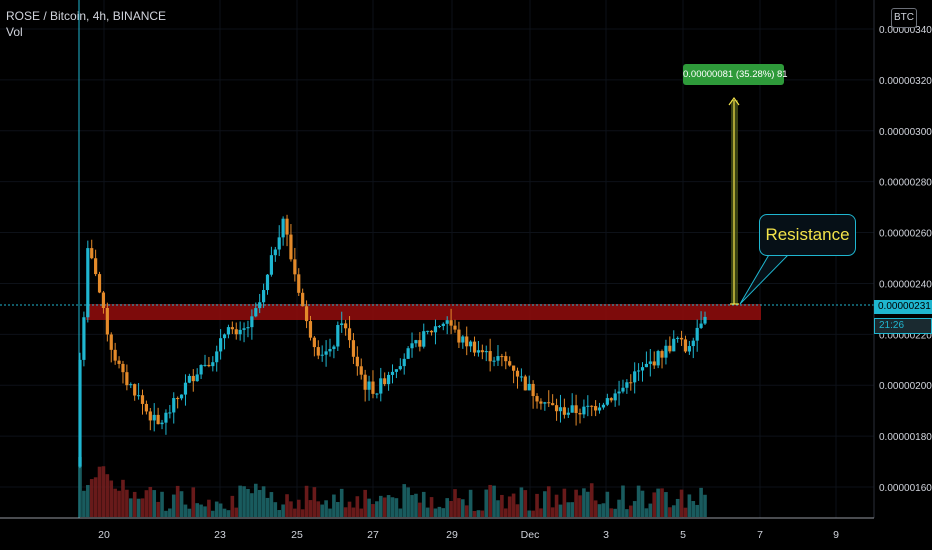 This screenshot has width=932, height=550. Describe the element at coordinates (14, 32) in the screenshot. I see `volume-indicator-label: Vol` at that location.